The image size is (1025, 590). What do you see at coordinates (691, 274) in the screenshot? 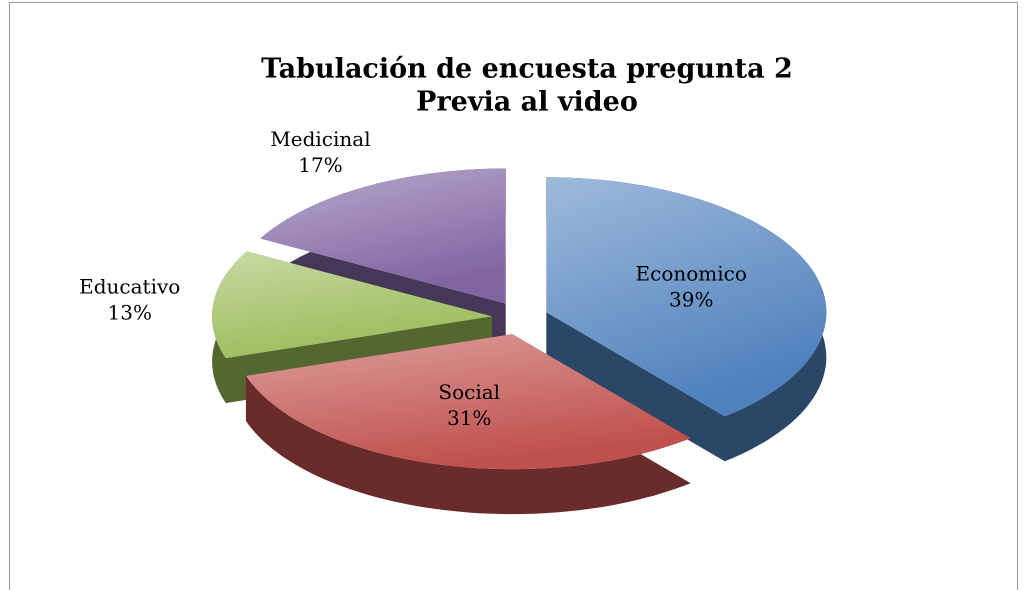
I see `data-label-category: Economico` at bounding box center [691, 274].